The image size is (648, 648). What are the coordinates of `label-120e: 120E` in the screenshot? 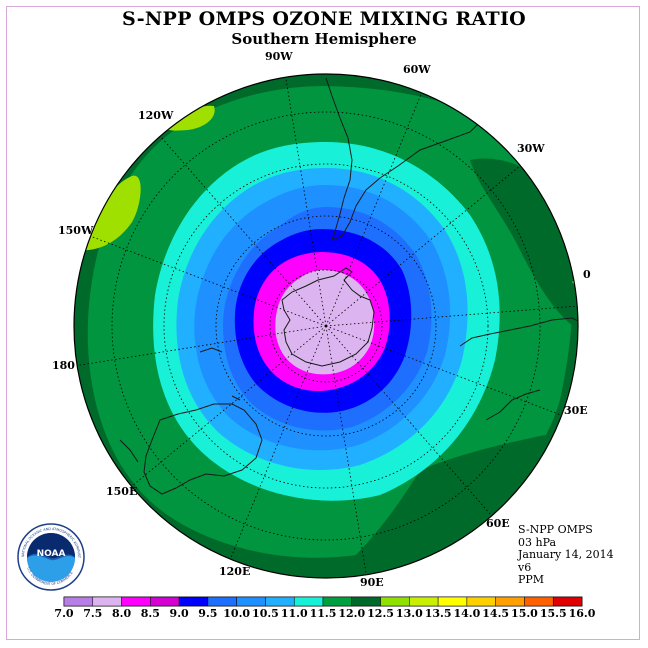 It's located at (234, 571).